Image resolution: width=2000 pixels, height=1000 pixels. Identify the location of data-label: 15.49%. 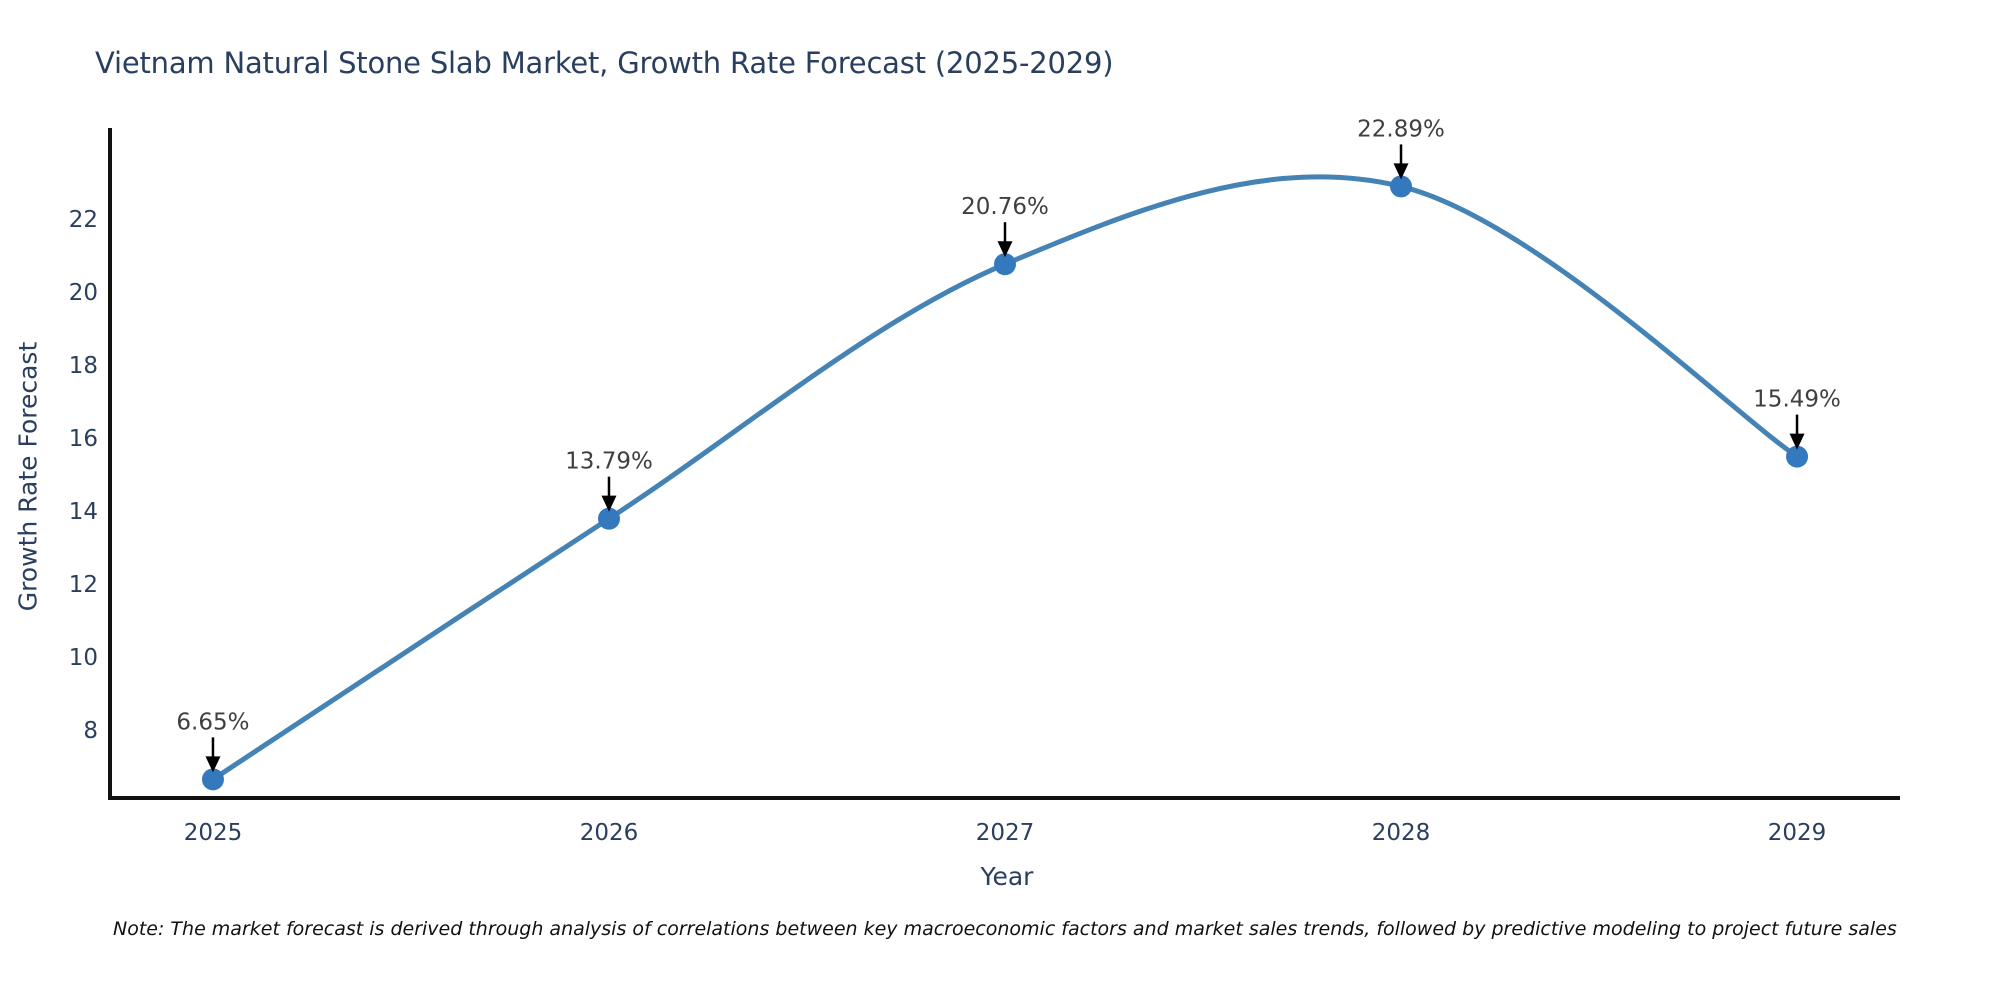
(1797, 400).